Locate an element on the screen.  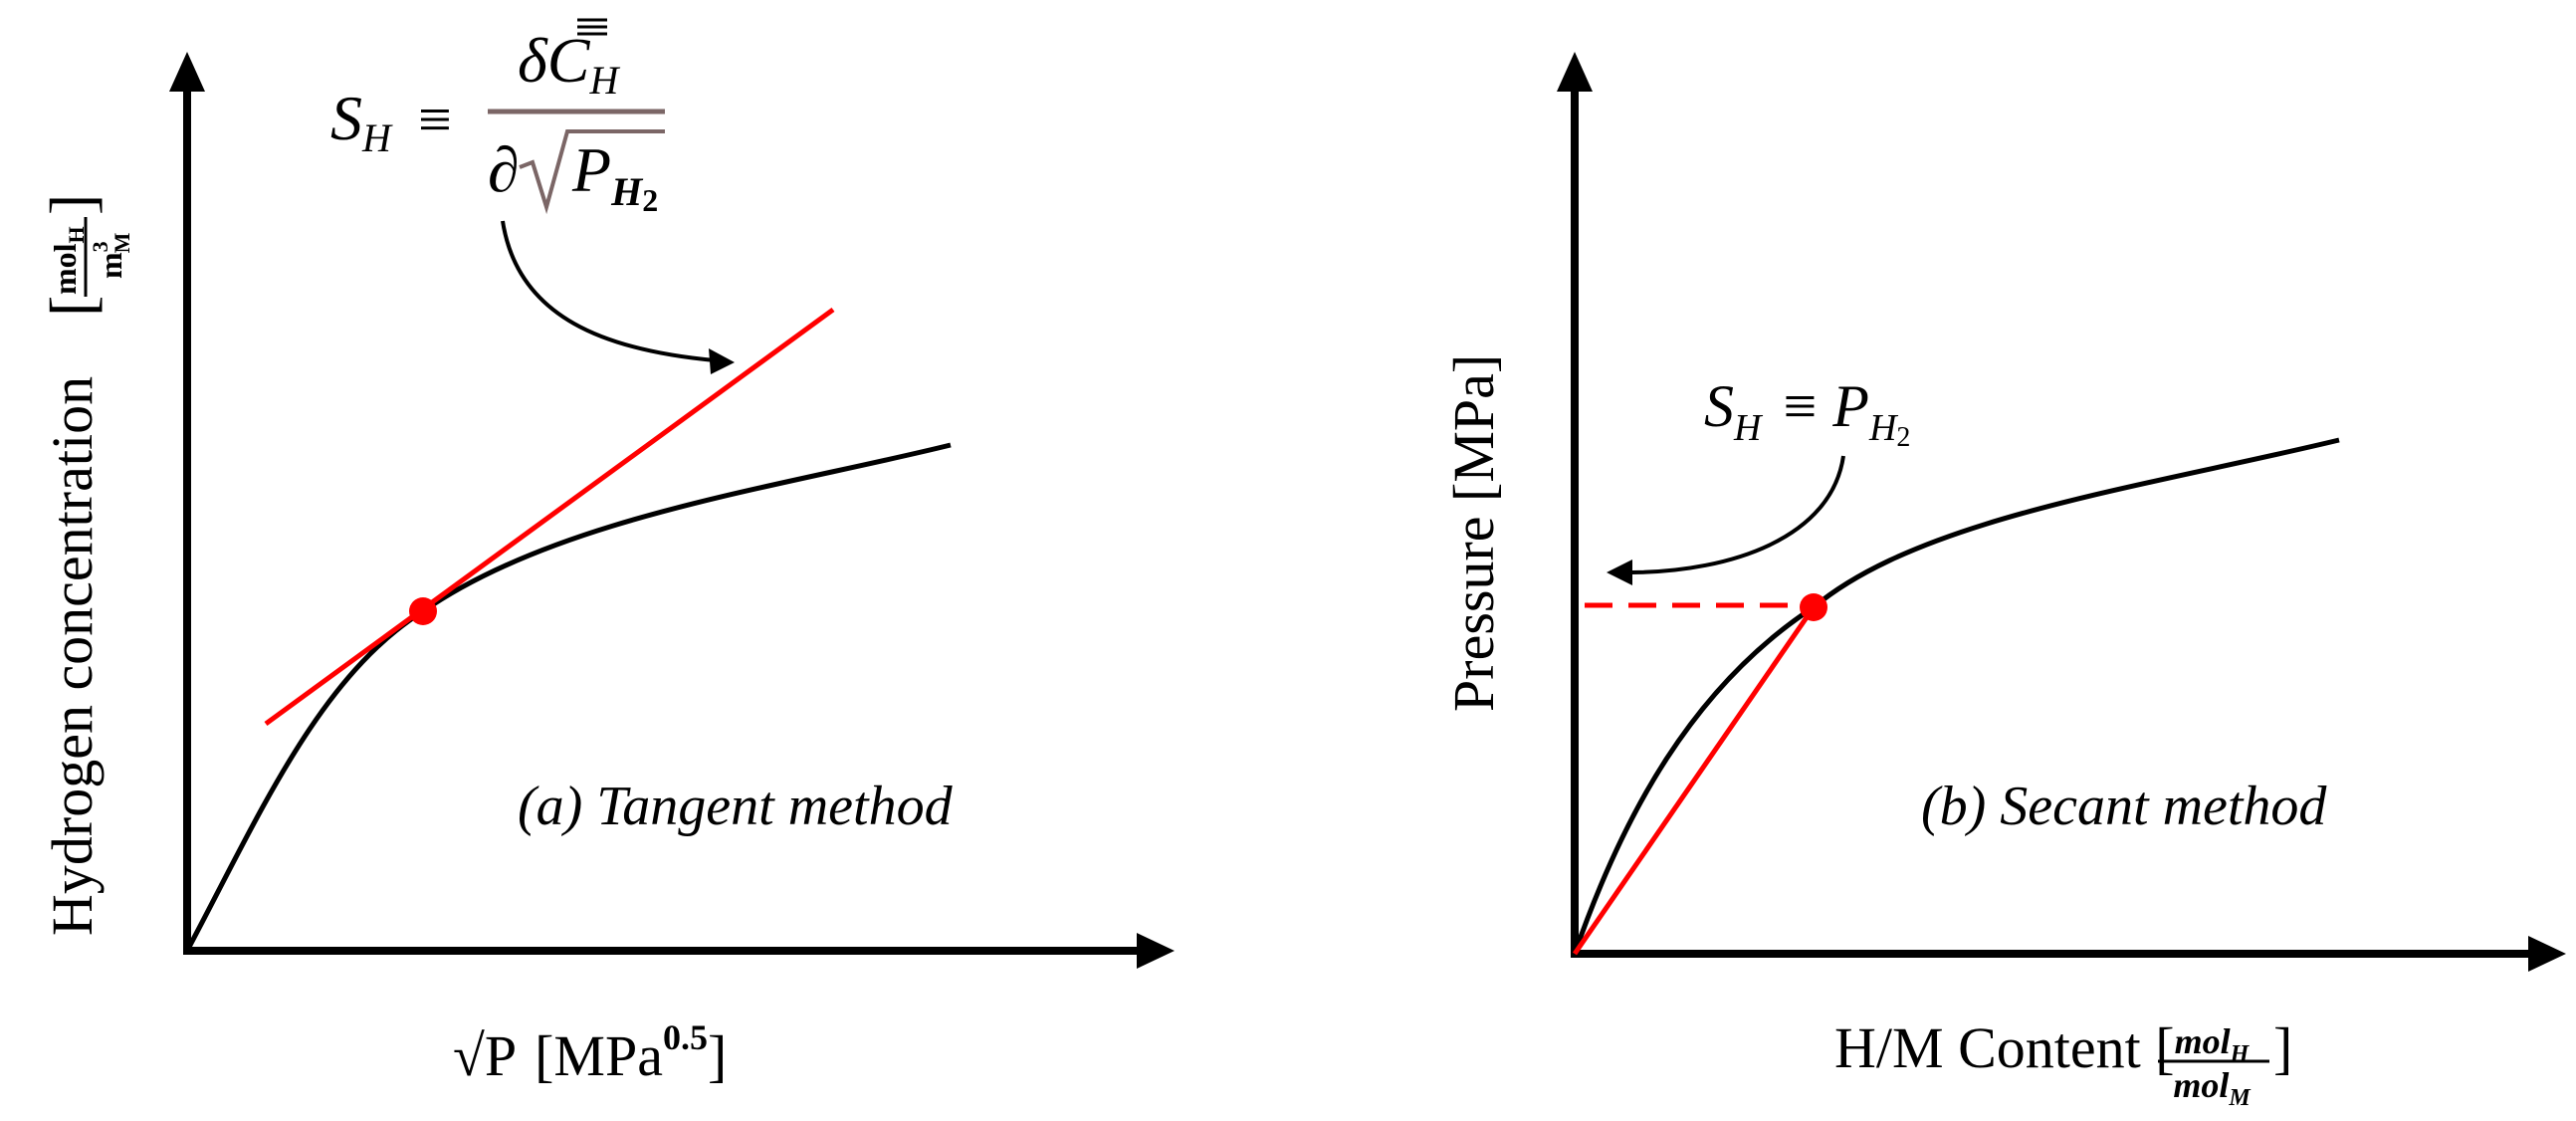
panel-b-caption: (b) Secant method is located at coordinates (2124, 807).